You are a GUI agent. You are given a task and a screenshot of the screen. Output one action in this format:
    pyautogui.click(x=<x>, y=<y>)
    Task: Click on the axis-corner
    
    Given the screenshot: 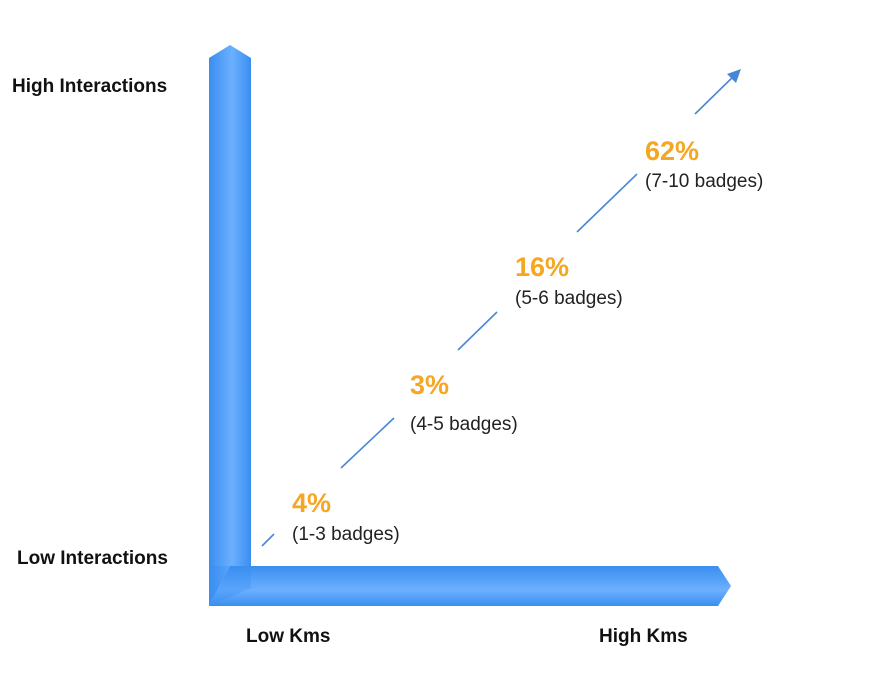 What is the action you would take?
    pyautogui.click(x=230, y=586)
    